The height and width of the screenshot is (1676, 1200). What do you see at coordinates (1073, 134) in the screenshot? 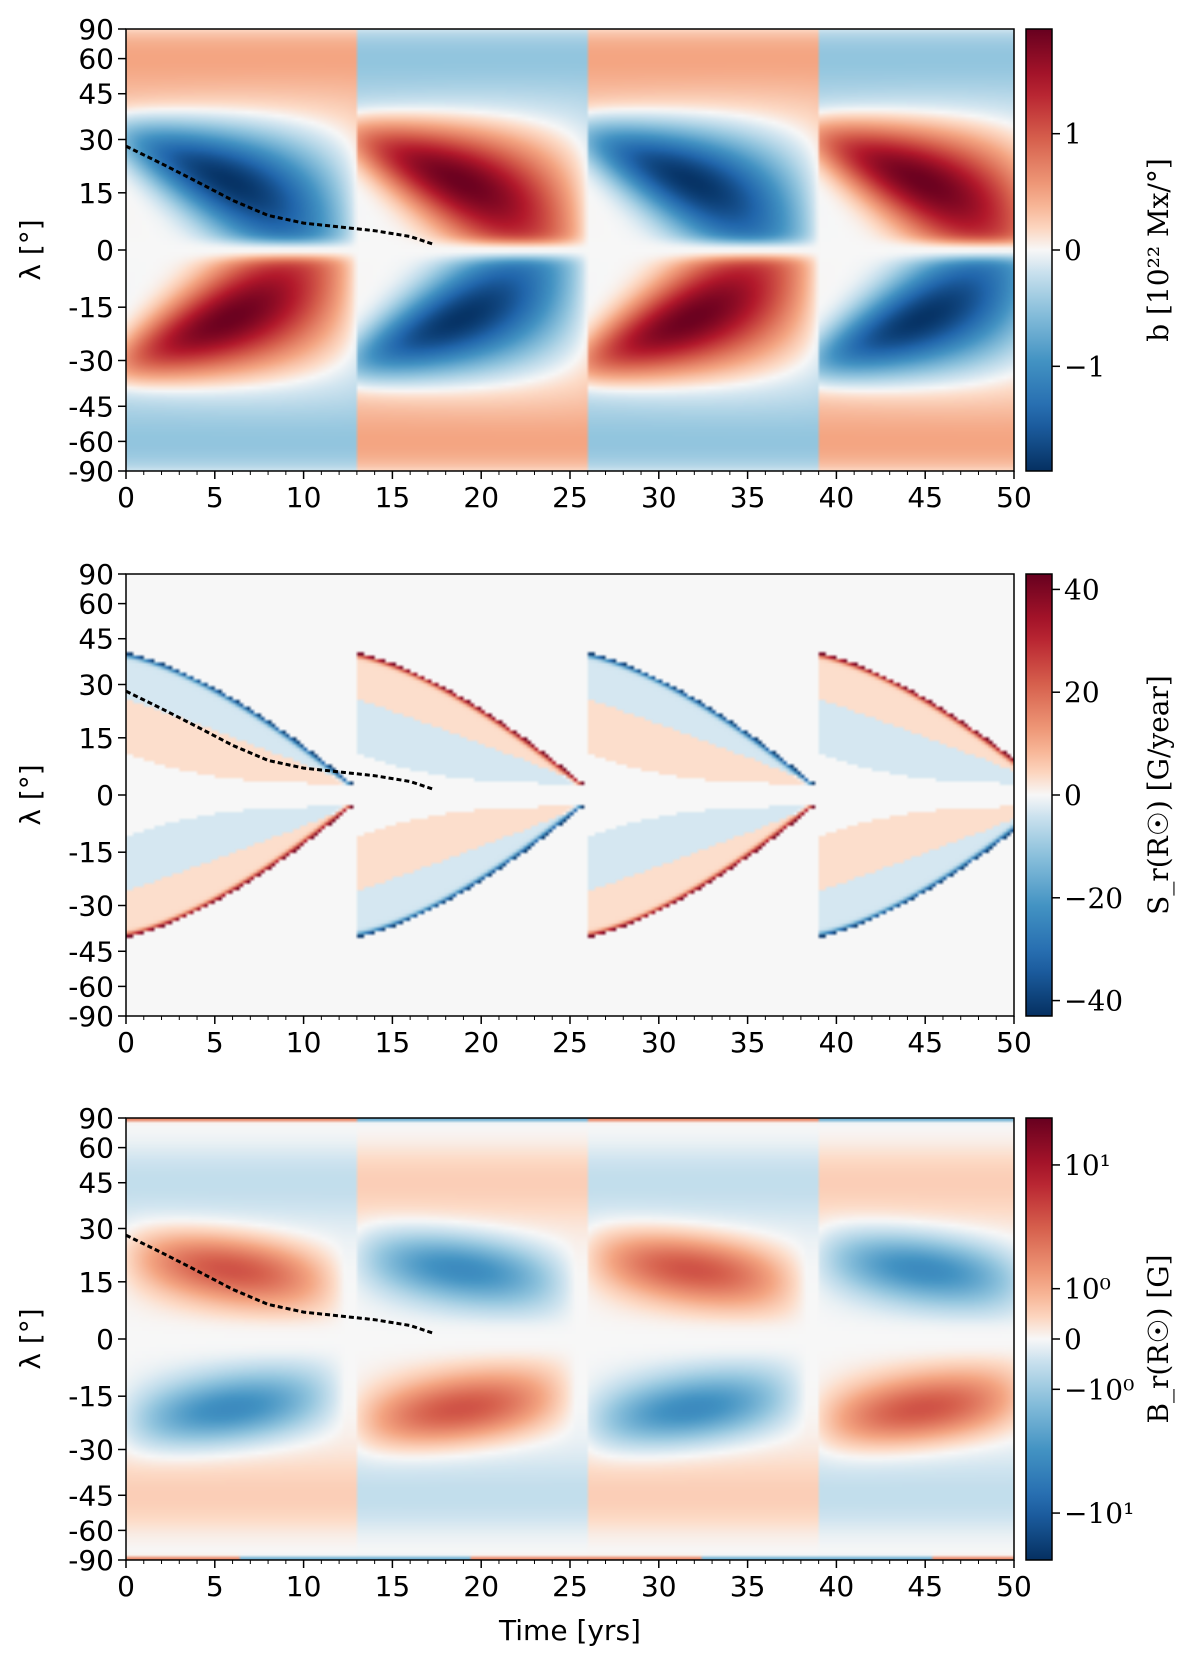
I see `colorbar-tick-label: 1` at bounding box center [1073, 134].